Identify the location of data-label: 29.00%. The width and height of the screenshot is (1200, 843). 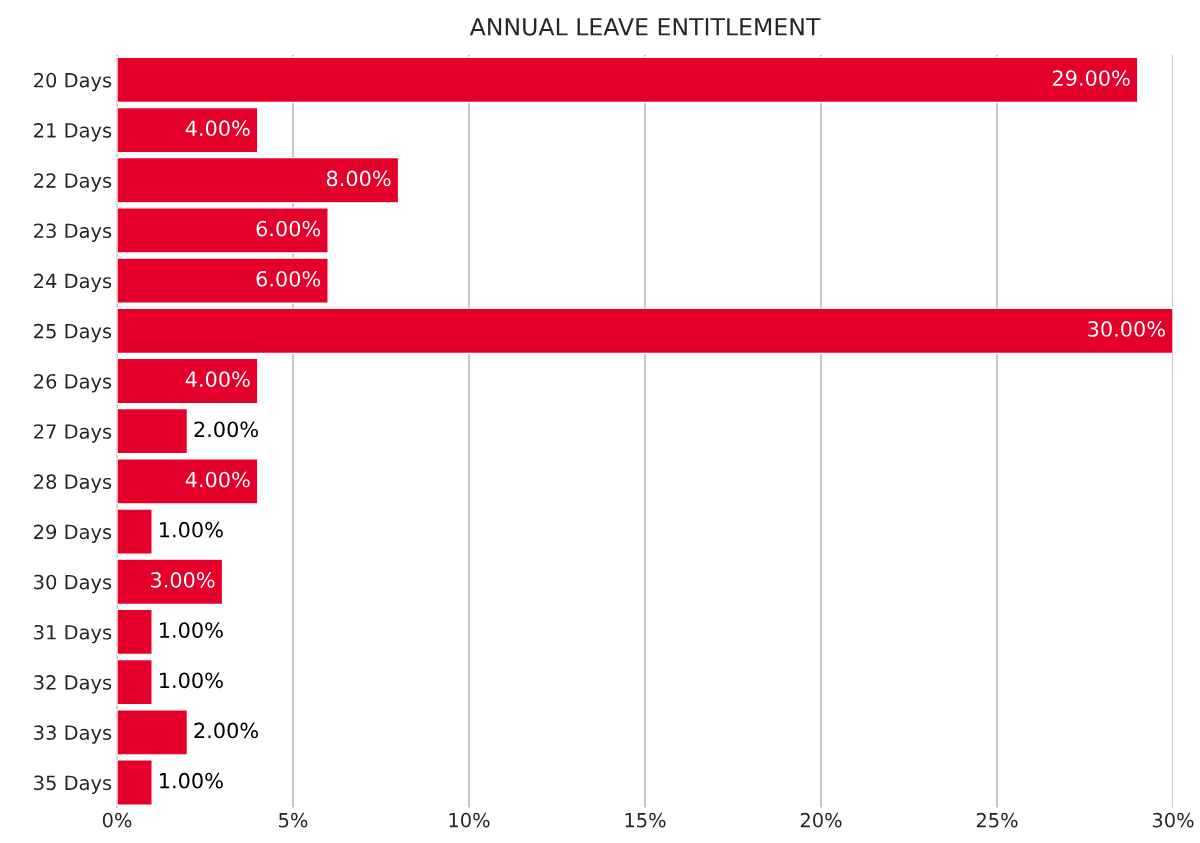
(1091, 78).